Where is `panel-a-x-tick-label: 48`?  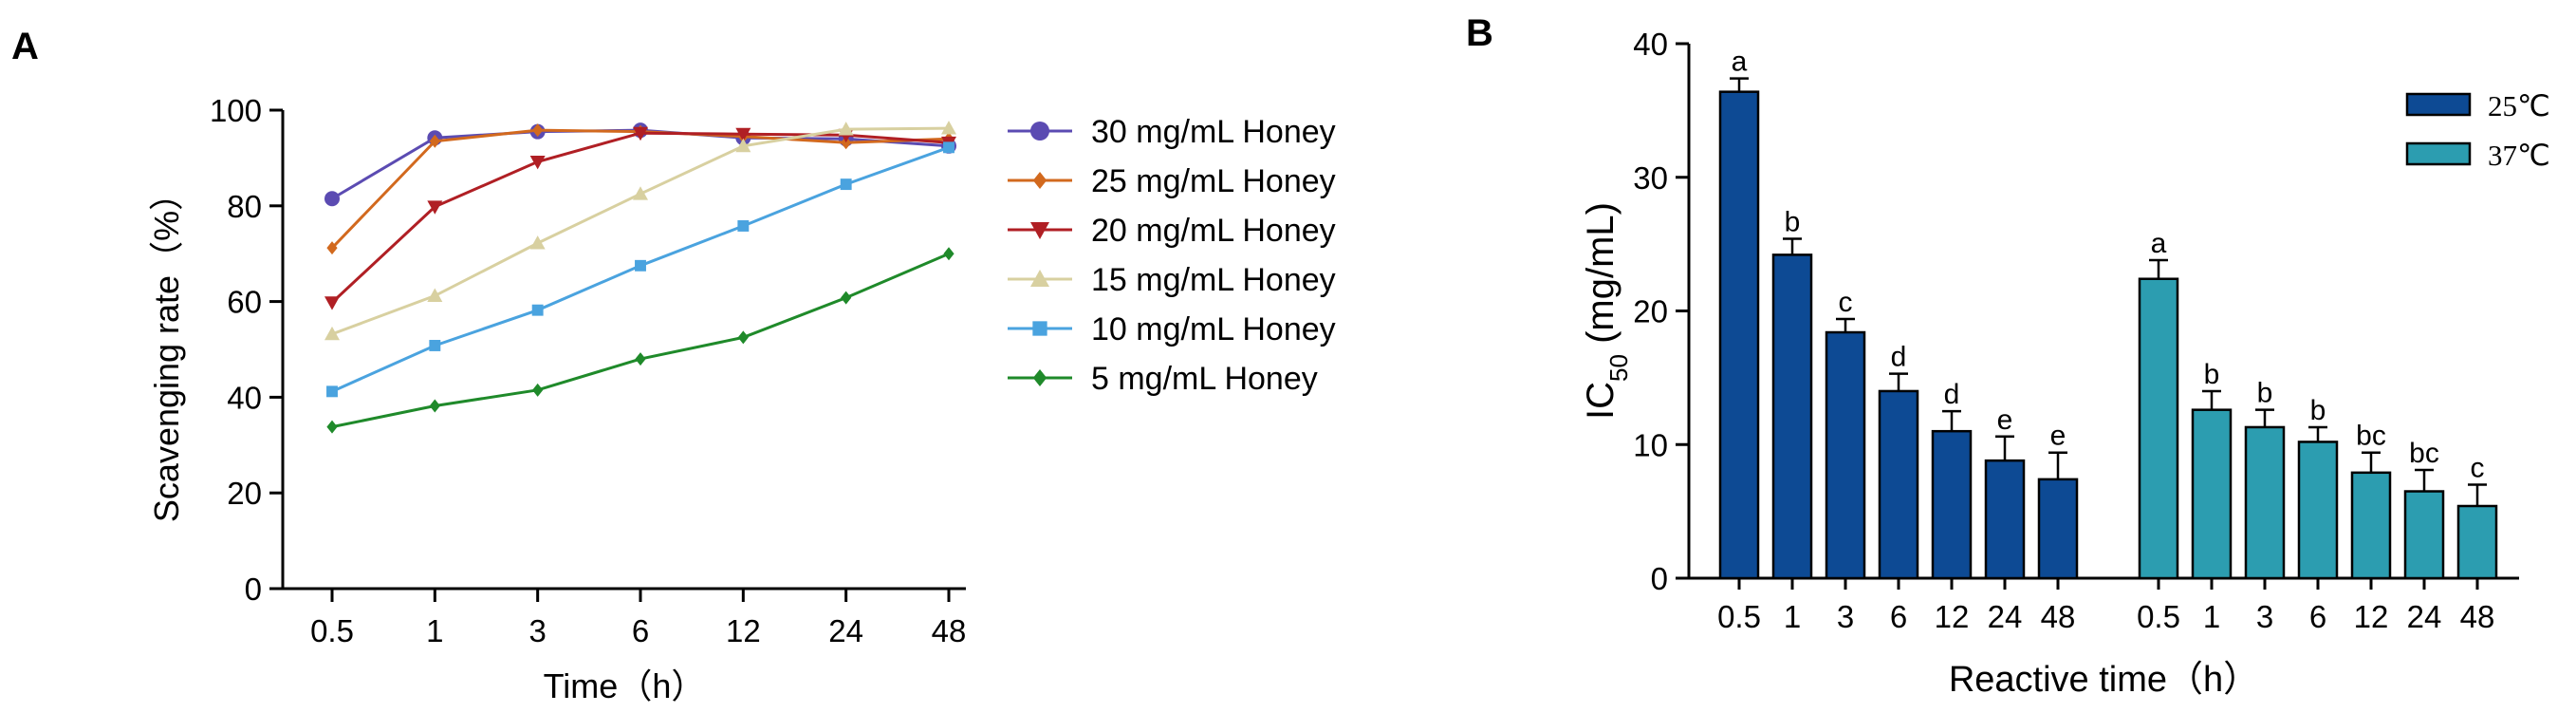 panel-a-x-tick-label: 48 is located at coordinates (949, 630).